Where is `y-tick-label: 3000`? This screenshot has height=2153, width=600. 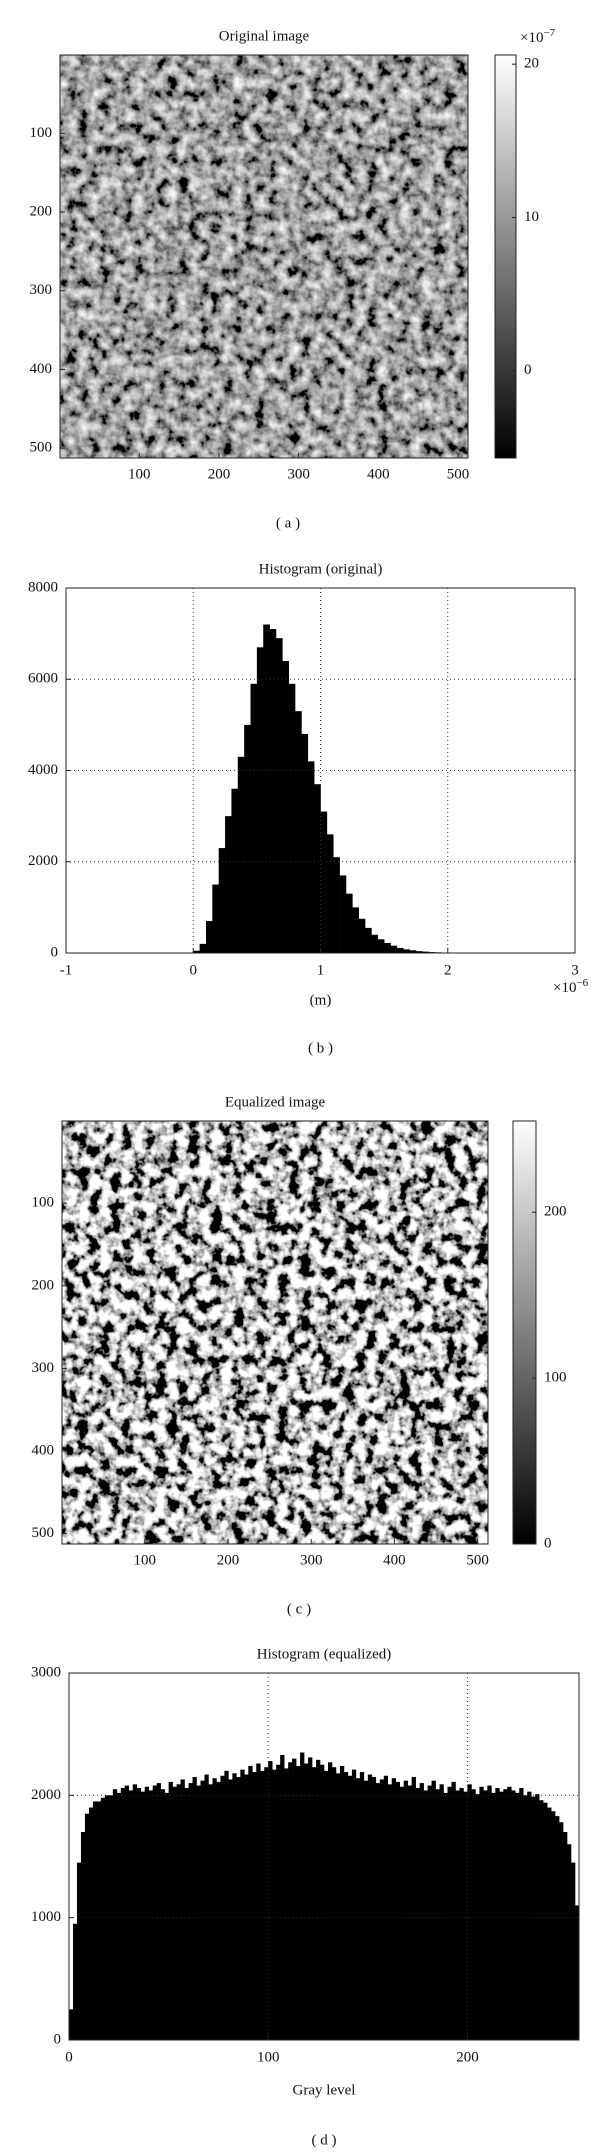
y-tick-label: 3000 is located at coordinates (46, 1672).